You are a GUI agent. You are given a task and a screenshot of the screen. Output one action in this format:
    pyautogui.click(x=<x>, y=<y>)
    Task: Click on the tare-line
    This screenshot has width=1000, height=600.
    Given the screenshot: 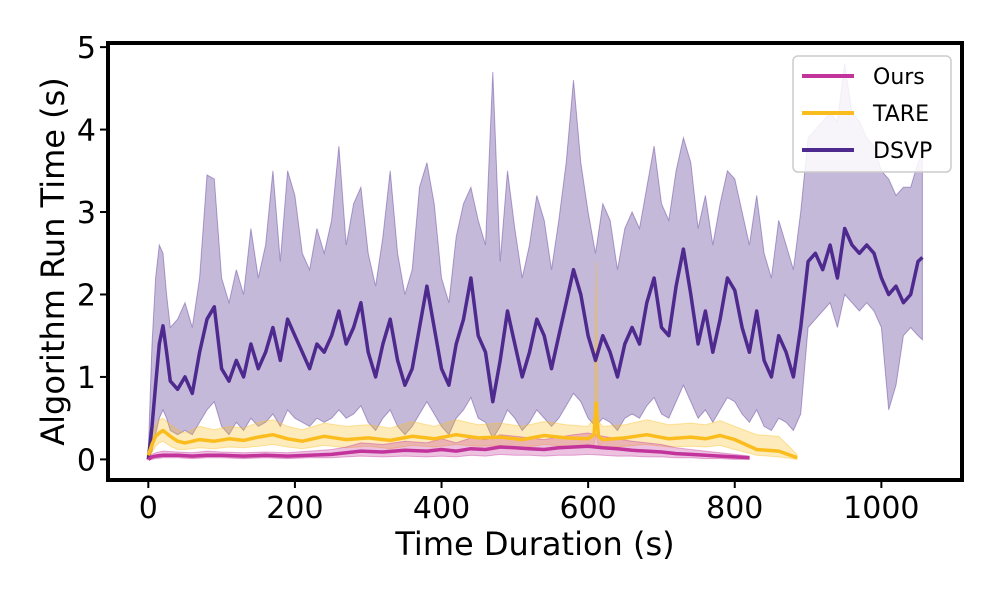 What is the action you would take?
    pyautogui.click(x=472, y=430)
    